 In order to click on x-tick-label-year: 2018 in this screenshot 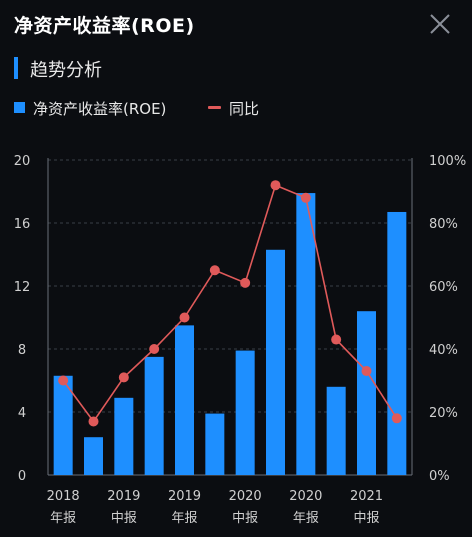, I will do `click(63, 496)`.